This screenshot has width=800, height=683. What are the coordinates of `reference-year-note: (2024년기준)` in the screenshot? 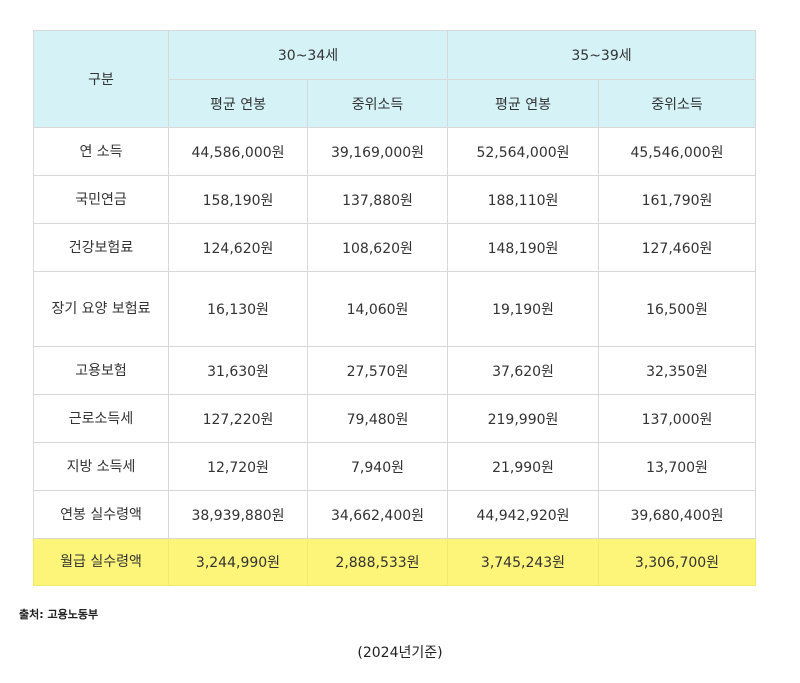 It's located at (400, 653).